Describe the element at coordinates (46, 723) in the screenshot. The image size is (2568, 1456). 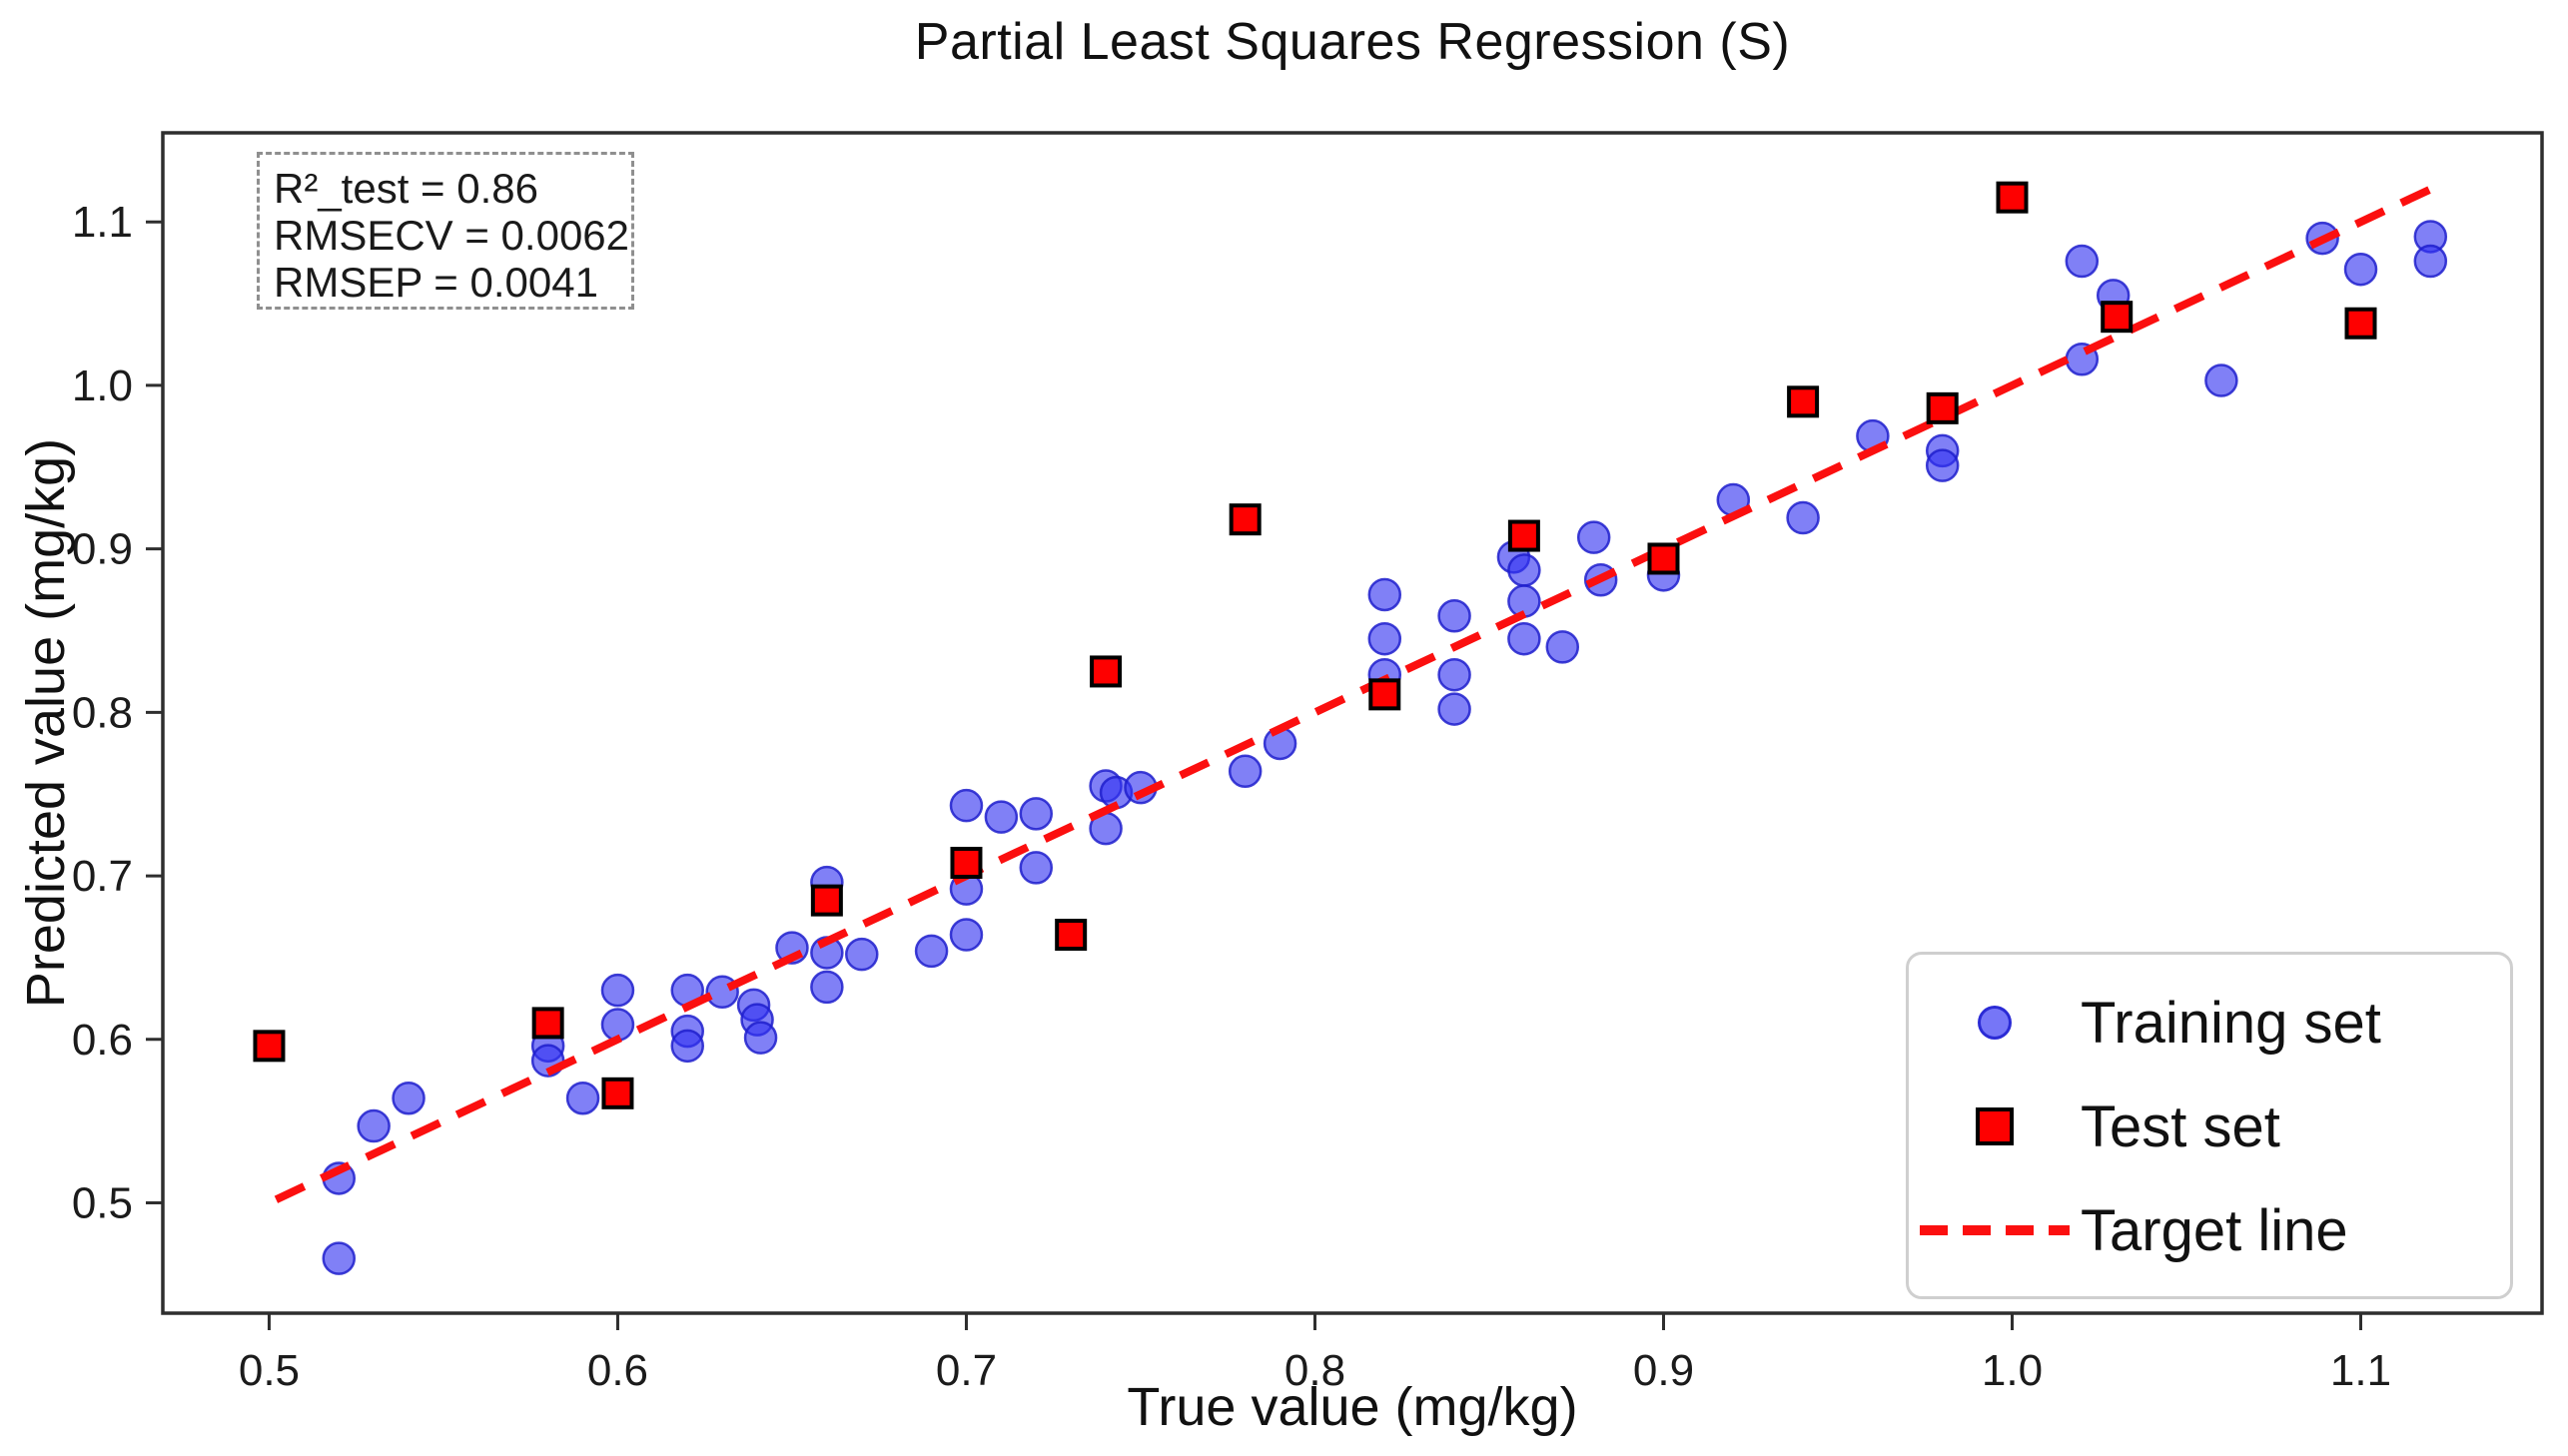
I see `y-axis-label: Predicted value (mg/kg)` at that location.